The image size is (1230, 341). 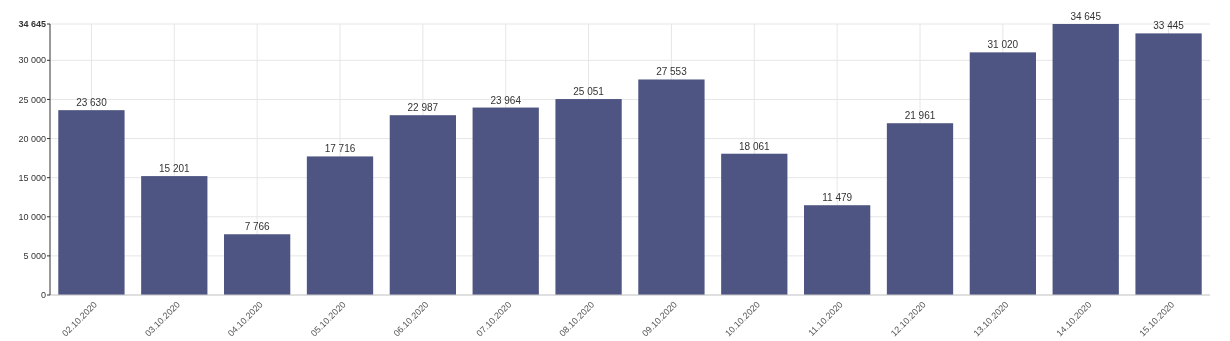 I want to click on y-tick-label: 30 000, so click(x=32, y=60).